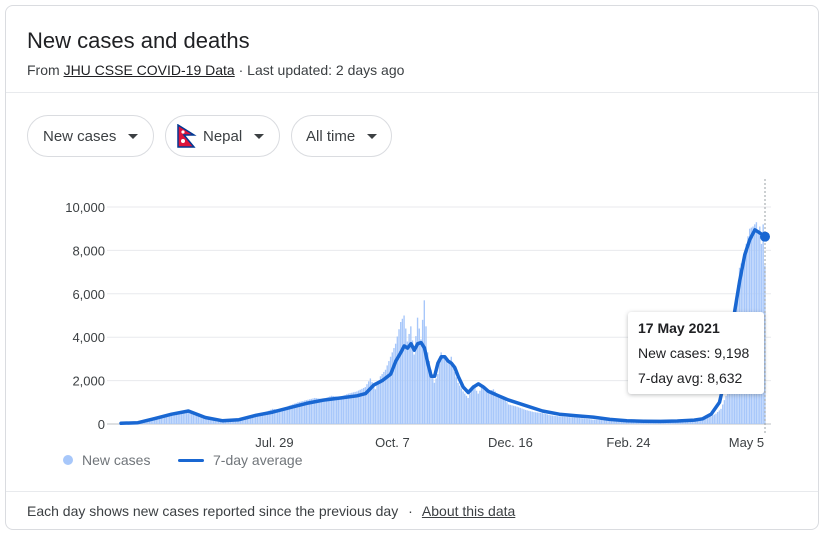  Describe the element at coordinates (510, 442) in the screenshot. I see `x-tick-label: Dec. 16` at that location.